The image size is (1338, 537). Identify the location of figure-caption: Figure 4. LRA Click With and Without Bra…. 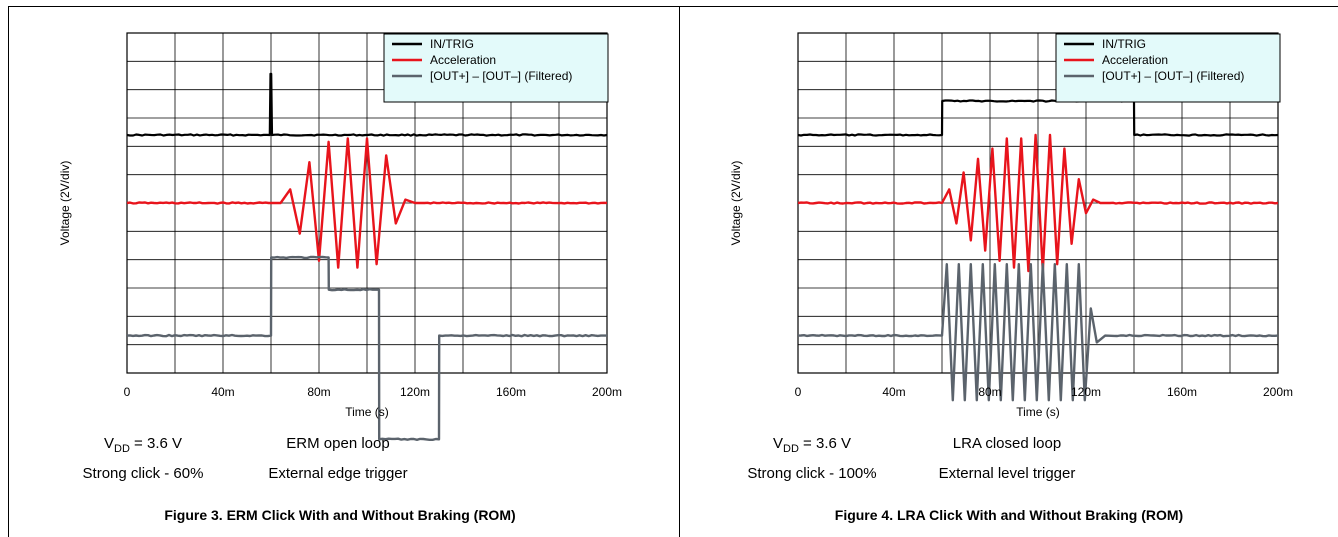
(1009, 515).